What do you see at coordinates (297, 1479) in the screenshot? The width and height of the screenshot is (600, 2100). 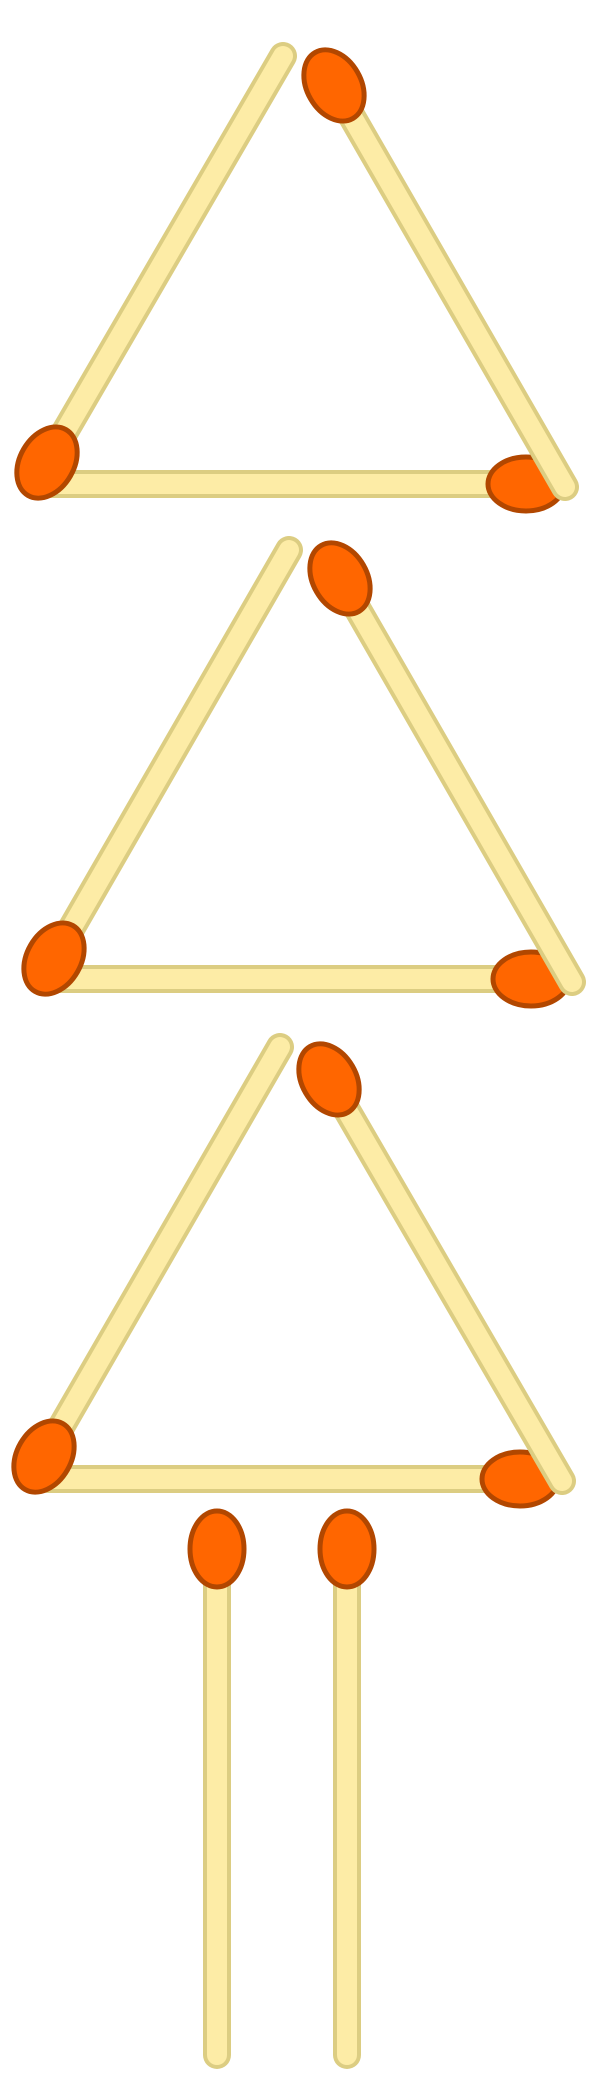 I see `triangle-lower-bottom-match` at bounding box center [297, 1479].